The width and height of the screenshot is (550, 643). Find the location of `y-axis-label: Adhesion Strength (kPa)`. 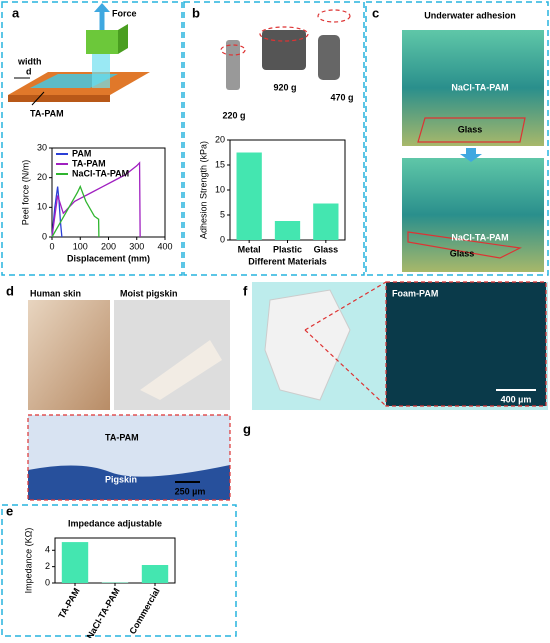

y-axis-label: Adhesion Strength (kPa) is located at coordinates (203, 190).